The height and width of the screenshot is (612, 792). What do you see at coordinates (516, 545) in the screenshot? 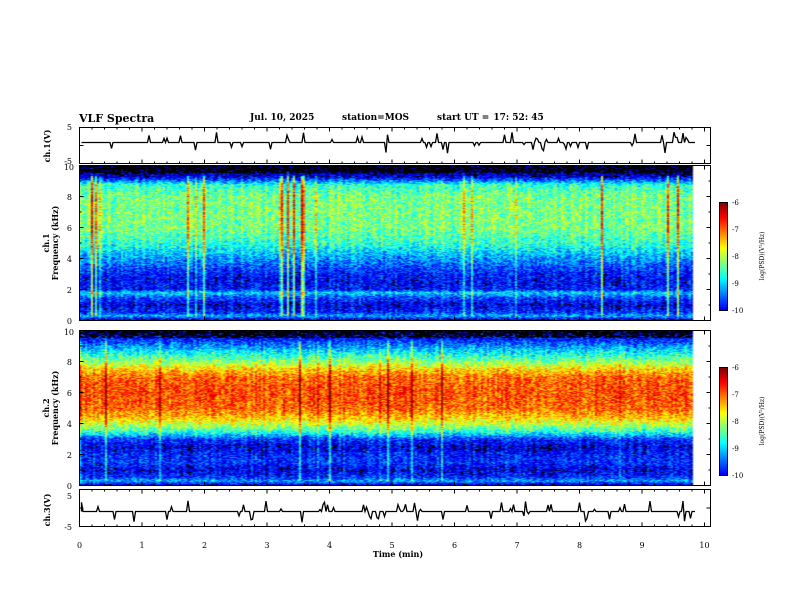
I see `x-tick-label: 7` at bounding box center [516, 545].